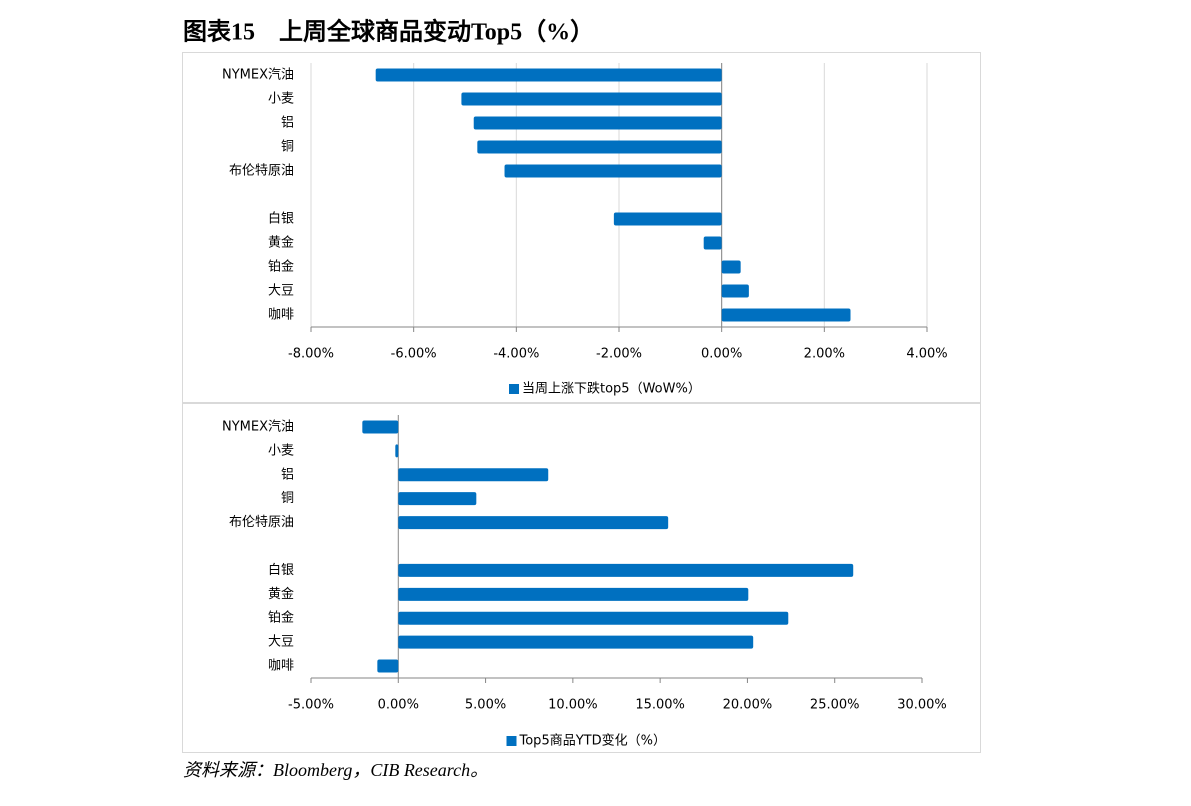 The width and height of the screenshot is (1191, 806). What do you see at coordinates (414, 354) in the screenshot?
I see `x-tick-label: -6.00%` at bounding box center [414, 354].